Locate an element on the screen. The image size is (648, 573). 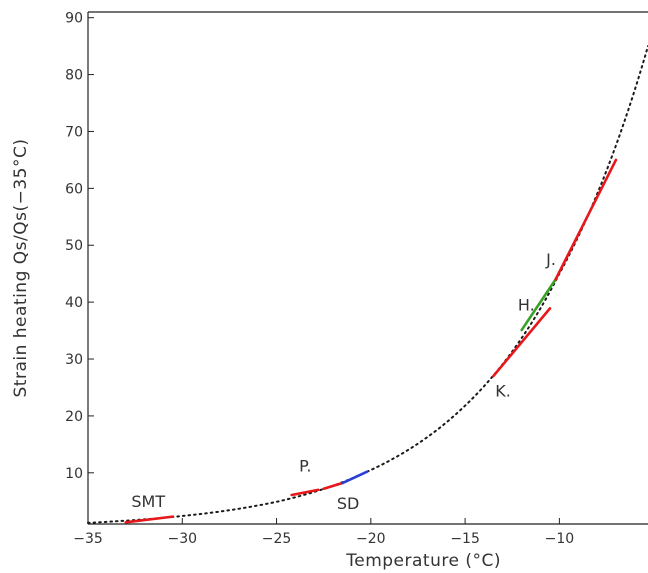
y-tick-label: 60 is located at coordinates (74, 189).